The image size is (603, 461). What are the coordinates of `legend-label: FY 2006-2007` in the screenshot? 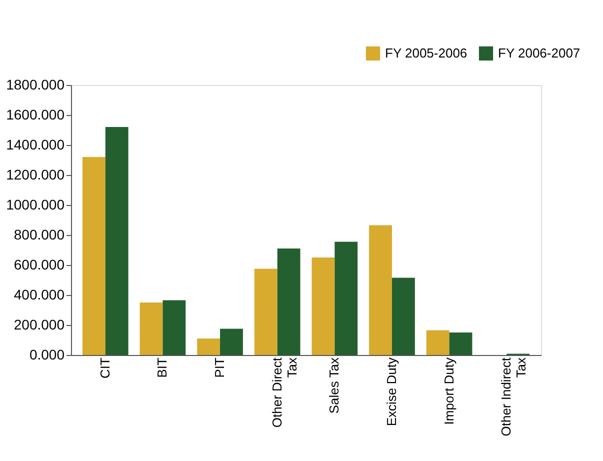 It's located at (539, 52).